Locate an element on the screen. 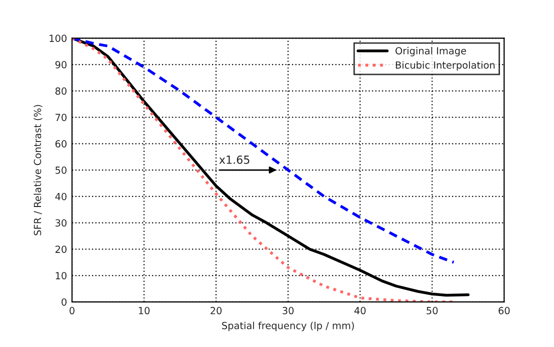  y-axis-title: SFR / Relative Contrast (%) is located at coordinates (38, 170).